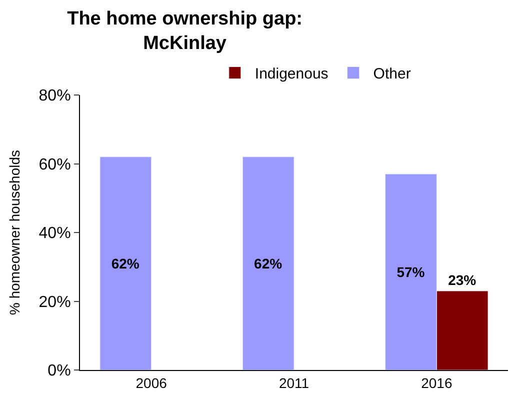 This screenshot has width=528, height=405. I want to click on data-label: 57%, so click(411, 272).